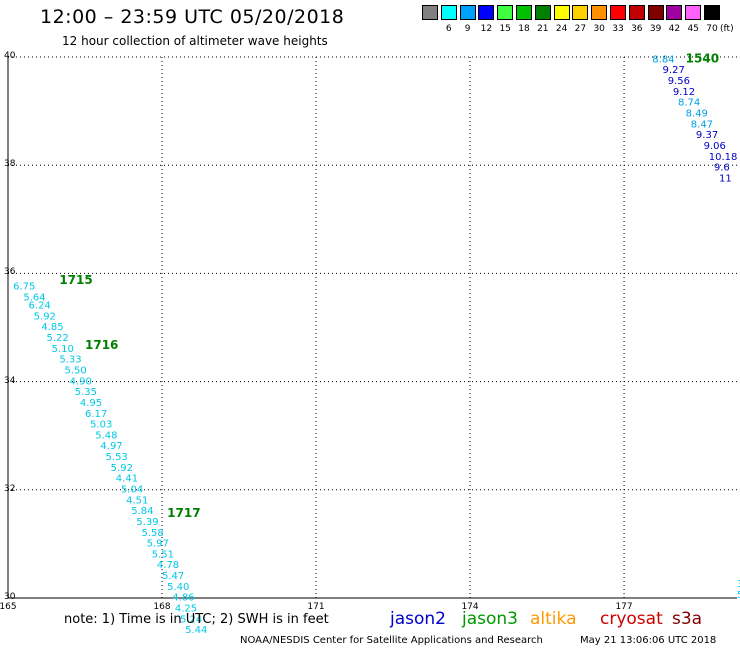  I want to click on wave-height-value: 5.24, so click(191, 619).